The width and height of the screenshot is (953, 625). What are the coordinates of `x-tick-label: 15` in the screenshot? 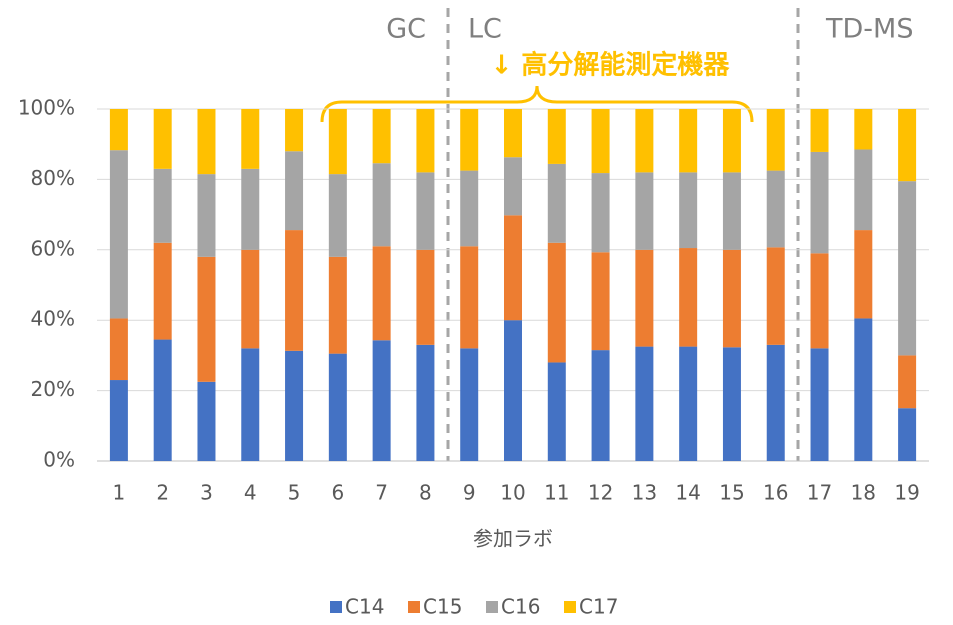 It's located at (731, 493).